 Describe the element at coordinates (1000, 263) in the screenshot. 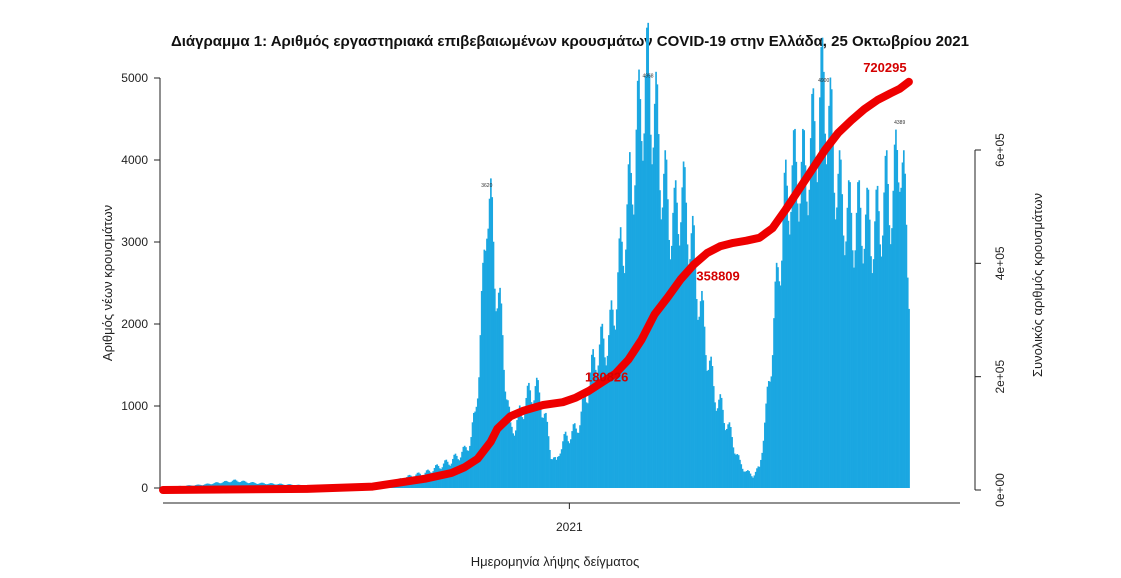

I see `y2-tick-label: 4e+05` at that location.